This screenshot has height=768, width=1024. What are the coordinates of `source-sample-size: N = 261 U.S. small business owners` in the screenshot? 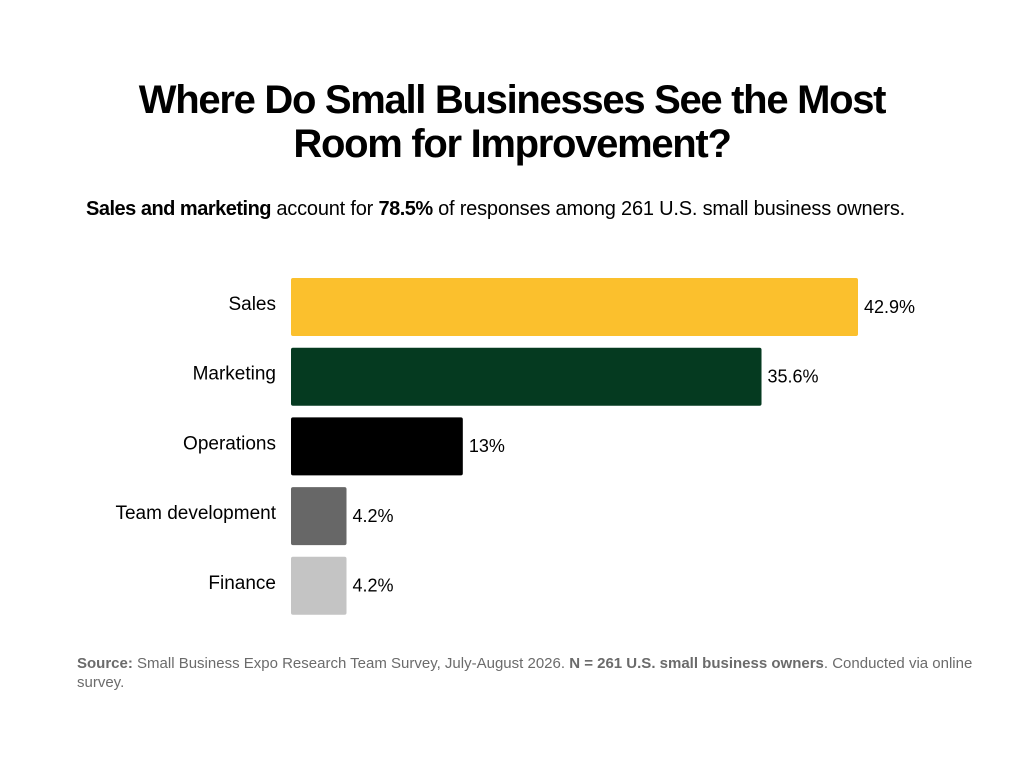 It's located at (696, 663).